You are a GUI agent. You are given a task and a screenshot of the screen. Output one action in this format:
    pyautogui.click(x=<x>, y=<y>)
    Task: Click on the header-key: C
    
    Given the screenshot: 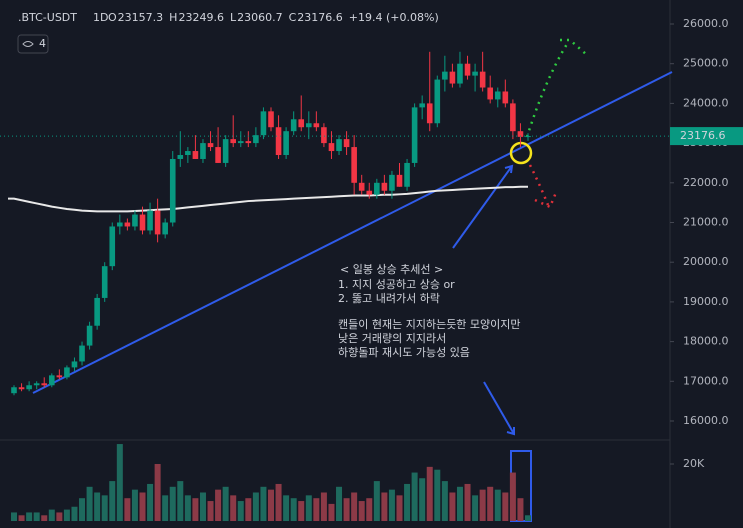 What is the action you would take?
    pyautogui.click(x=293, y=17)
    